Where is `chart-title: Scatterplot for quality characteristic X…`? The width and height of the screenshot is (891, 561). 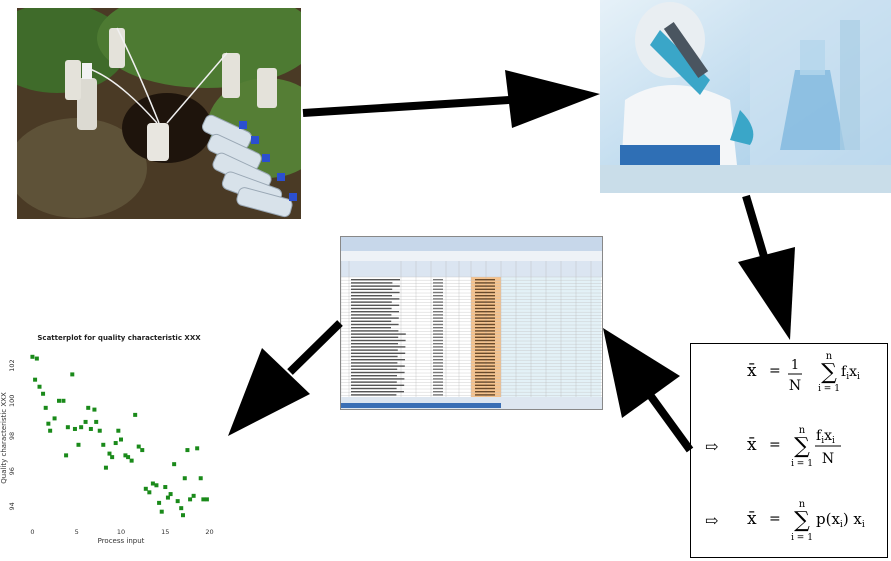
chart-title: Scatterplot for quality characteristic X… is located at coordinates (119, 338).